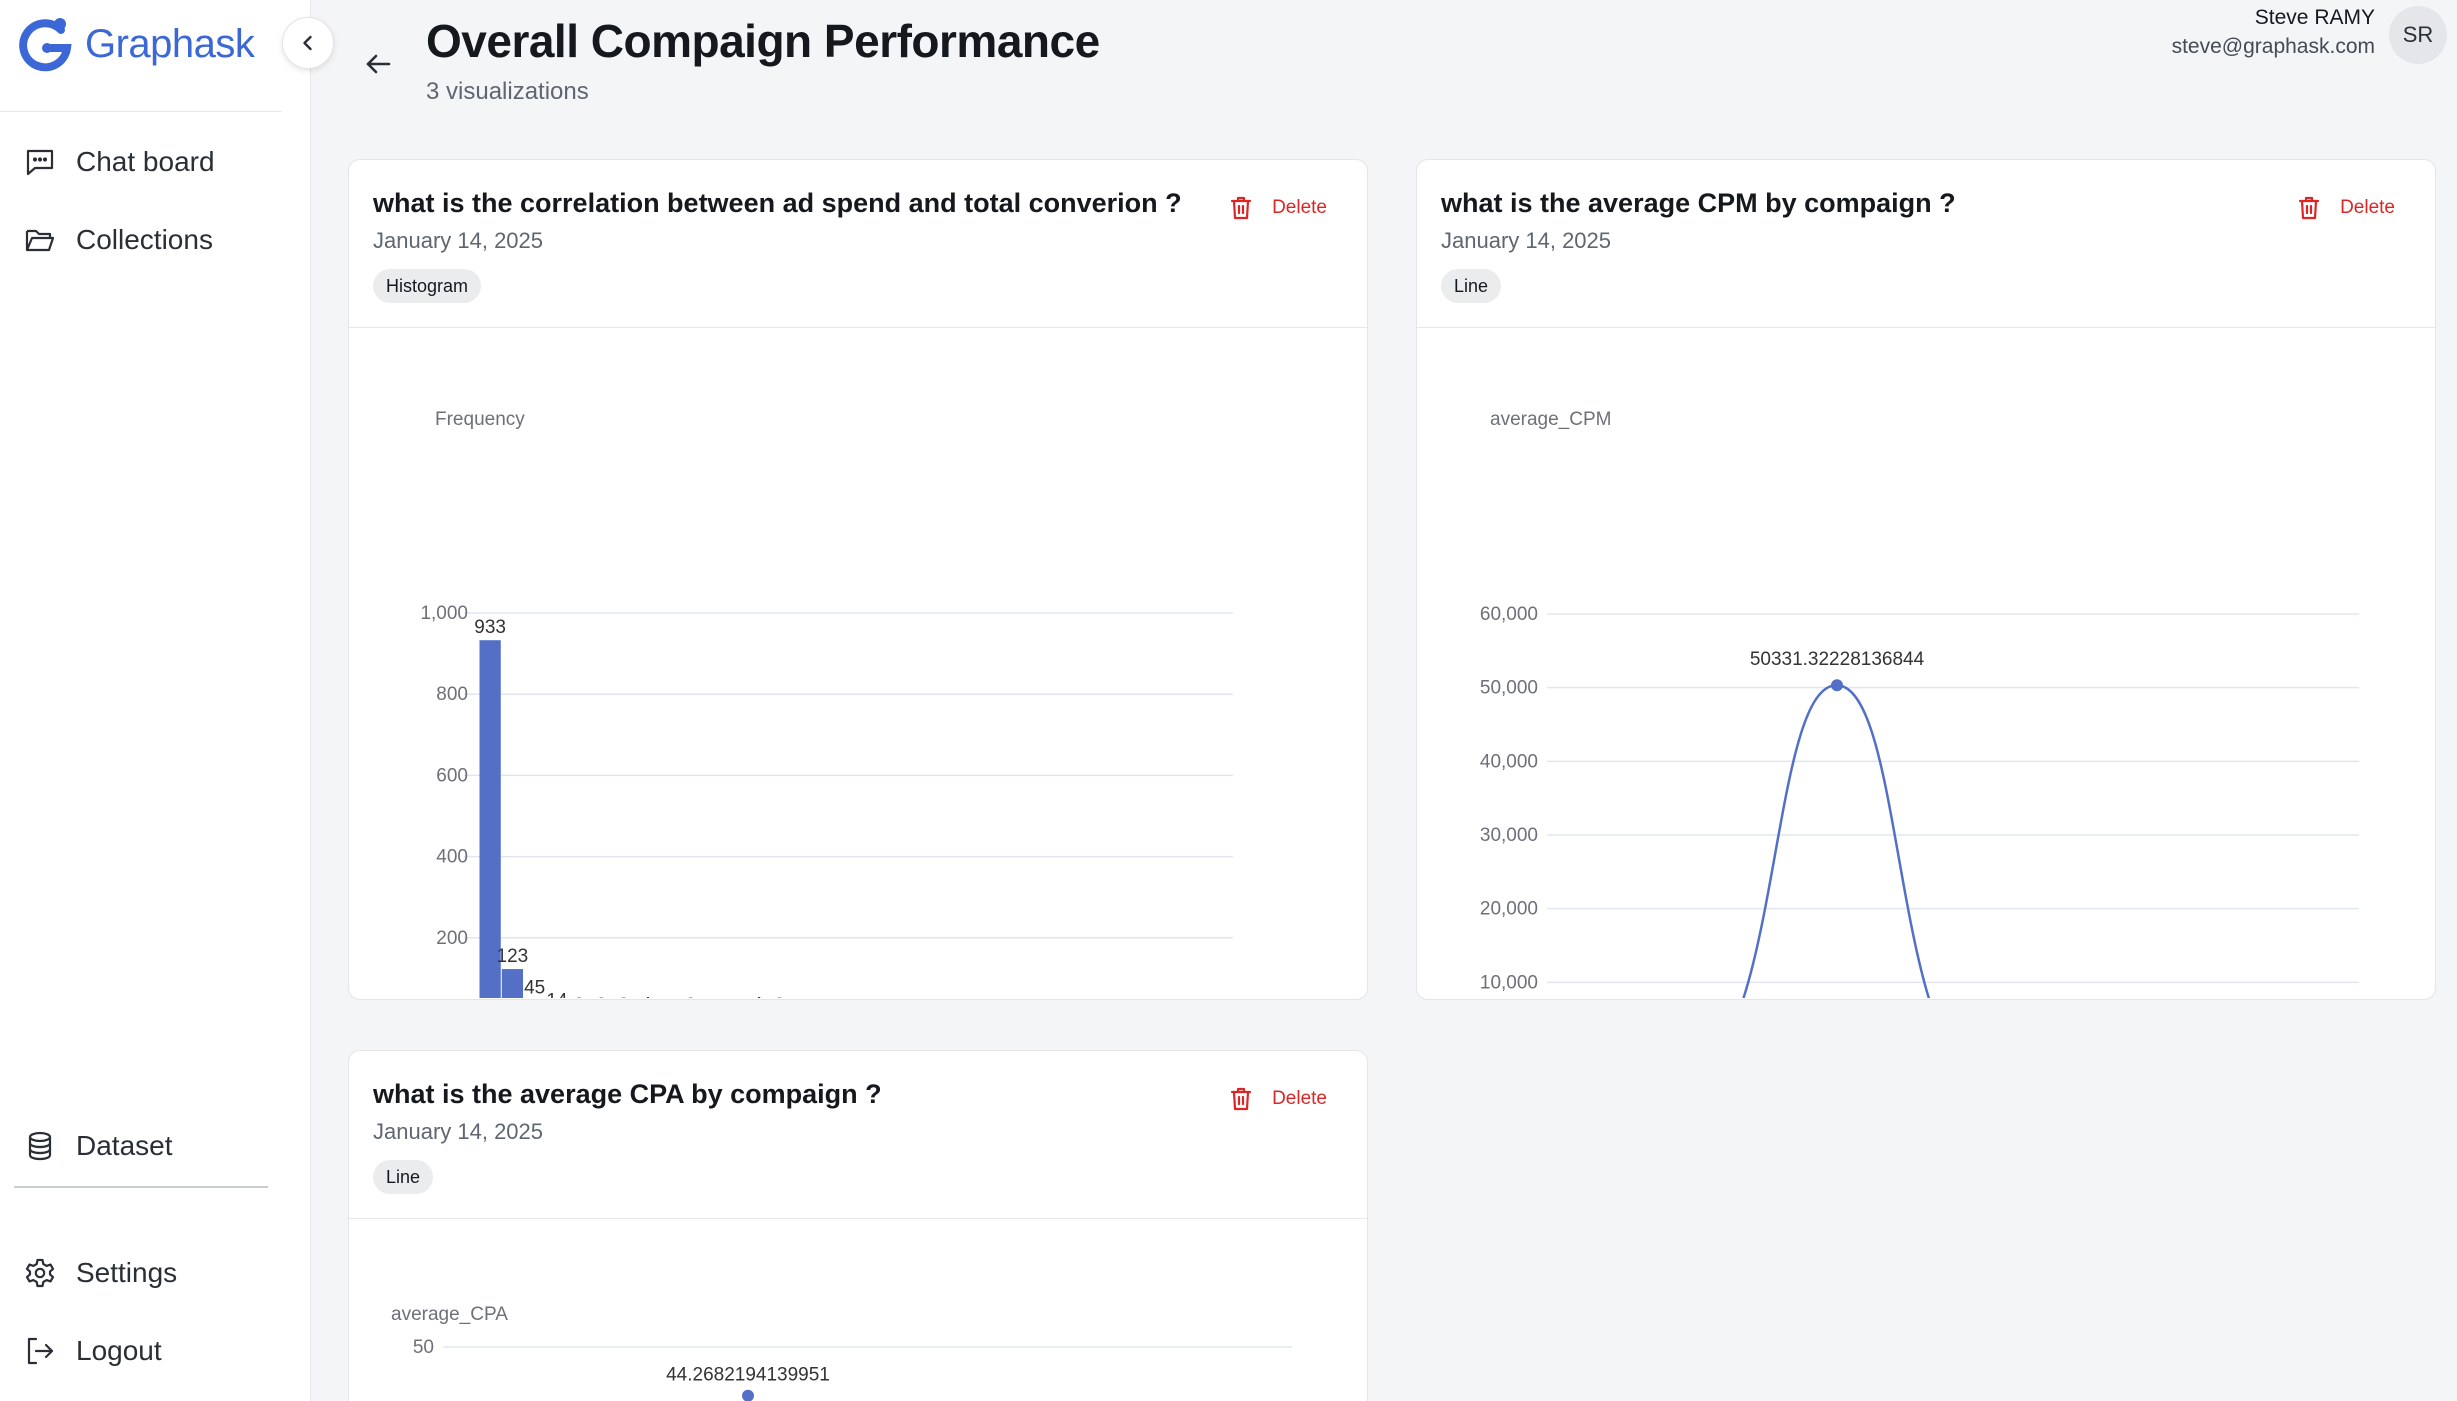  What do you see at coordinates (2418, 35) in the screenshot?
I see `avatar: SR` at bounding box center [2418, 35].